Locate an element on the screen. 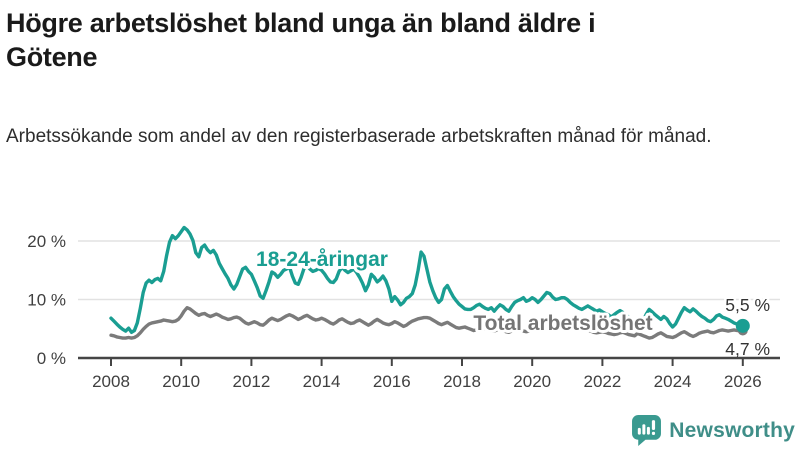 Image resolution: width=800 pixels, height=450 pixels. series-label-total: Total arbetslöshet is located at coordinates (562, 323).